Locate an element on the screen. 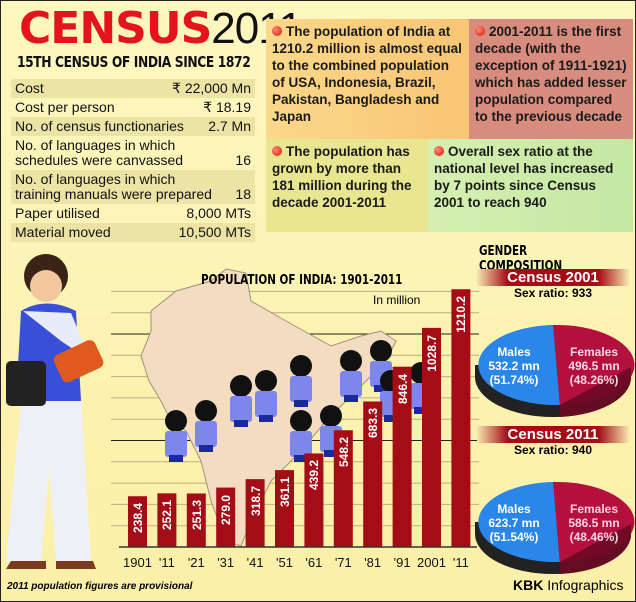  males-label: Males 532.2 mn (51.74%) is located at coordinates (514, 366).